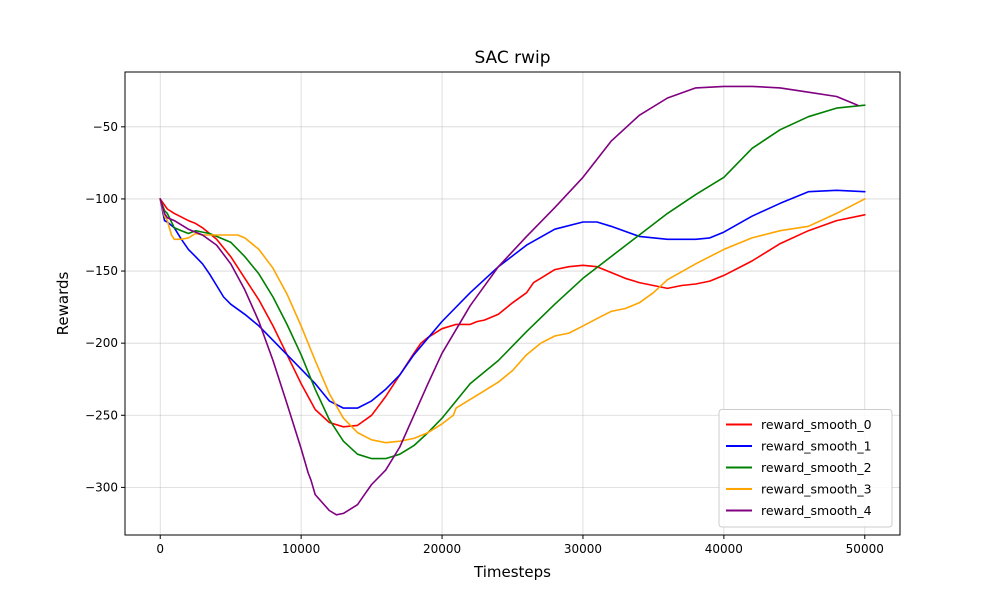 Image resolution: width=1000 pixels, height=600 pixels. I want to click on x-axis-ticks: 0 10000 20000 30000 40000 50000, so click(520, 545).